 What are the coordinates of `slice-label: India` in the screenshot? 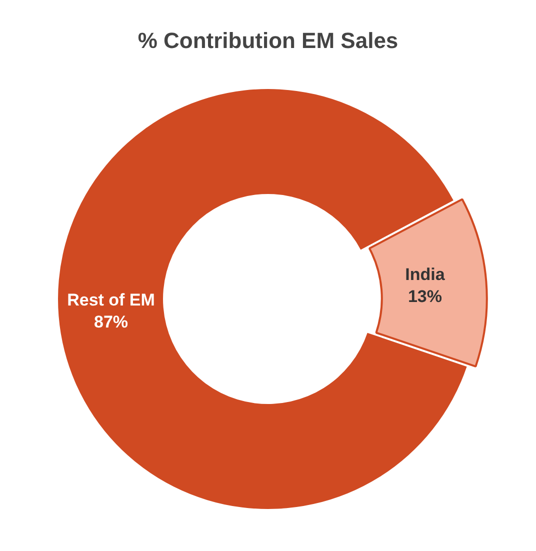 It's located at (425, 274).